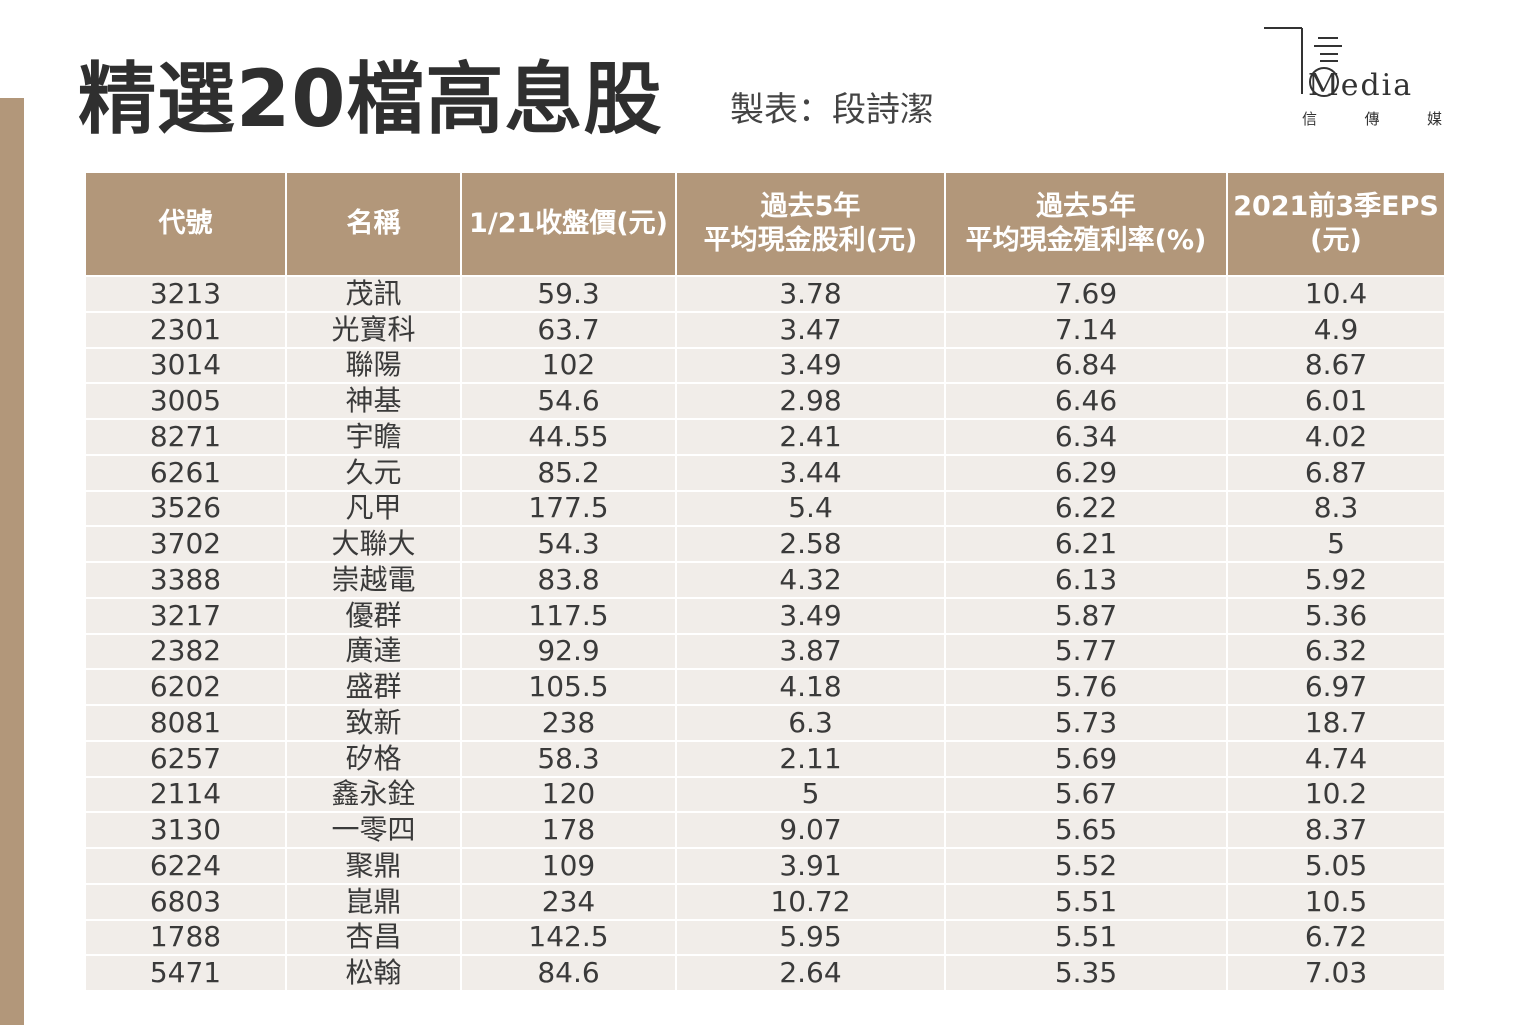  Describe the element at coordinates (1086, 329) in the screenshot. I see `cell-avg-yield: 7.14` at that location.